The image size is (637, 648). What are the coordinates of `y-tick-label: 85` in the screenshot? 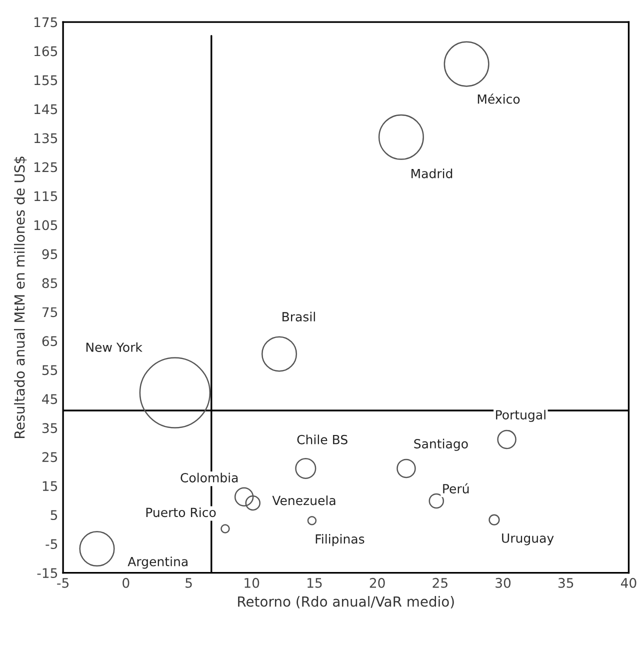 It's located at (50, 283).